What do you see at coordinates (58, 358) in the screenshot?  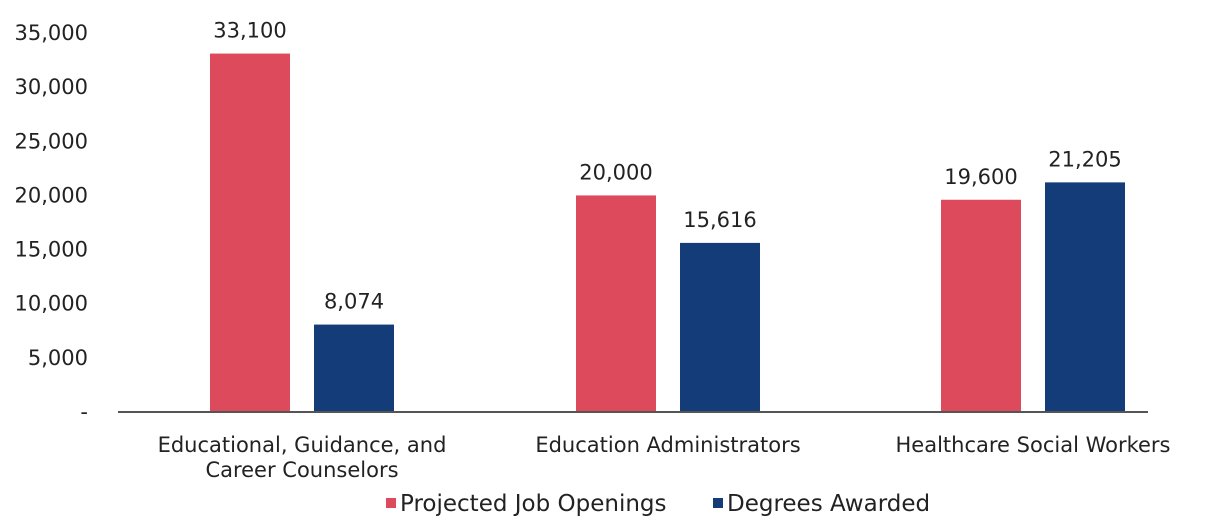 I see `y-tick-label: 5,000` at bounding box center [58, 358].